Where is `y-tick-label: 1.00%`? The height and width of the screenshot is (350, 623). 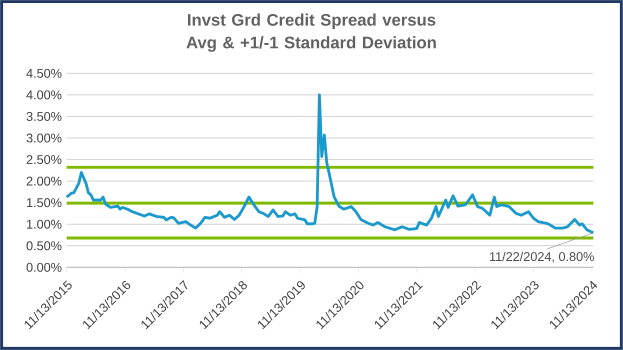 y-tick-label: 1.00% is located at coordinates (44, 224).